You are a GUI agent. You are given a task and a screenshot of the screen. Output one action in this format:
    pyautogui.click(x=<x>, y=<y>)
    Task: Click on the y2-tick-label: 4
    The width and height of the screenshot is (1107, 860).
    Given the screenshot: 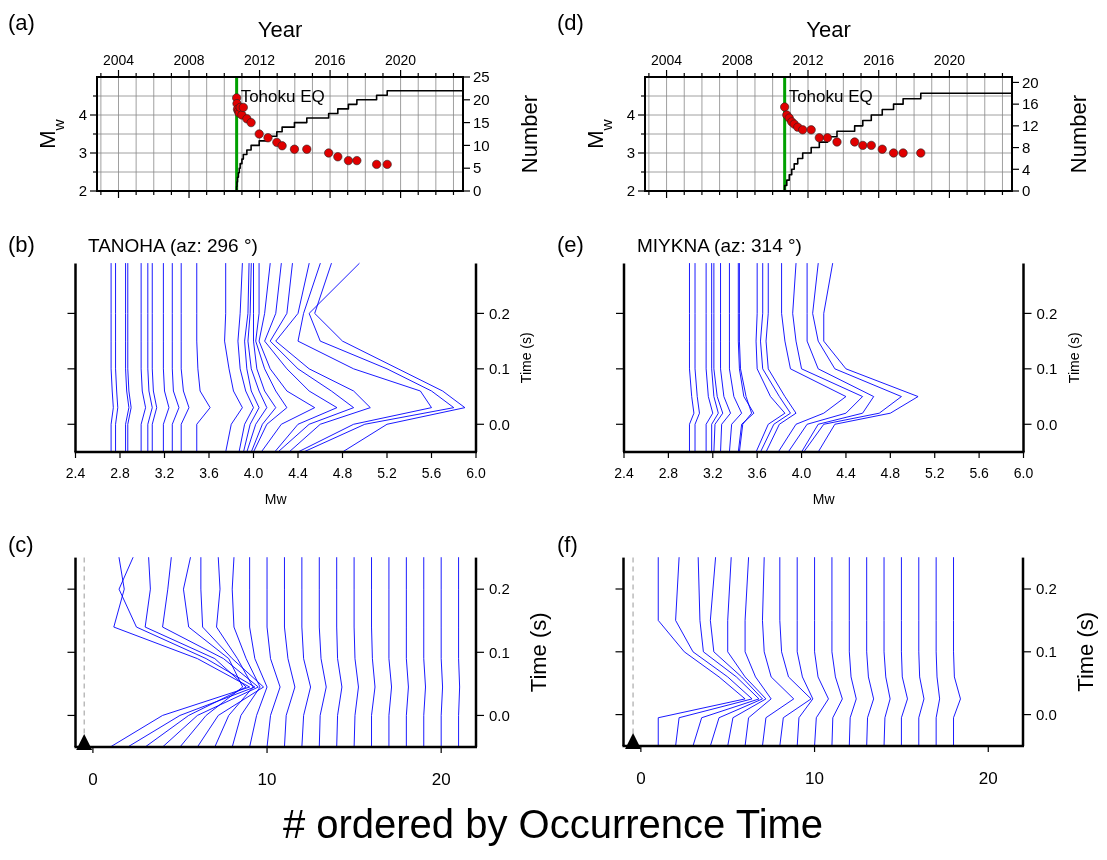 What is the action you would take?
    pyautogui.click(x=1026, y=169)
    